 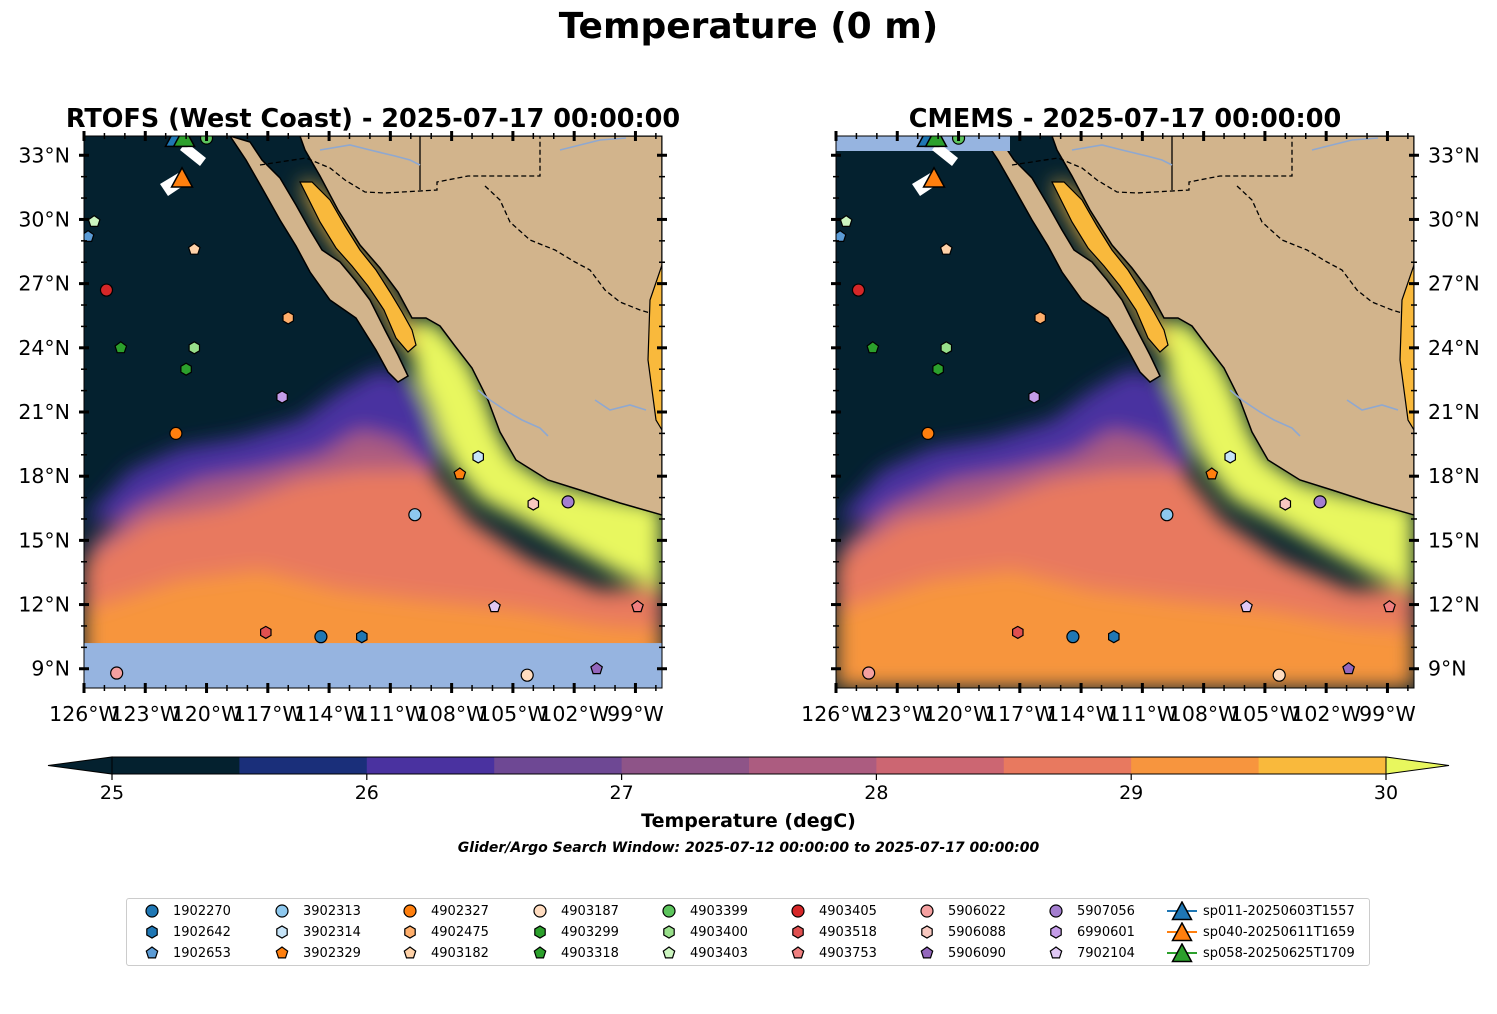 What do you see at coordinates (876, 793) in the screenshot?
I see `colorbar-tick-label: 28` at bounding box center [876, 793].